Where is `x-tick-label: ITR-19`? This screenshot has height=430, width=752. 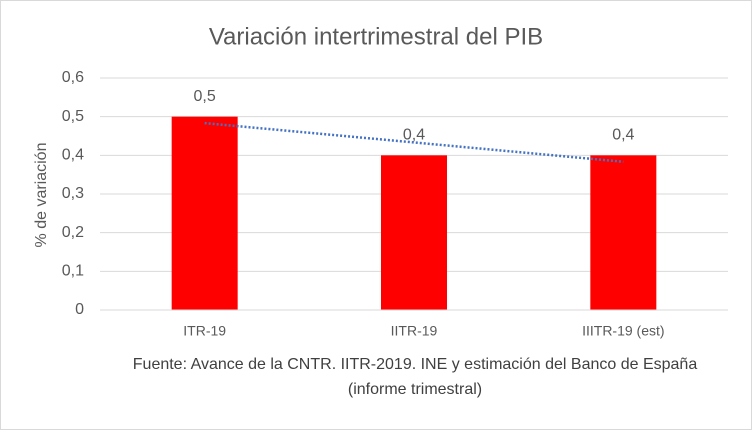
x-tick-label: ITR-19 is located at coordinates (204, 331).